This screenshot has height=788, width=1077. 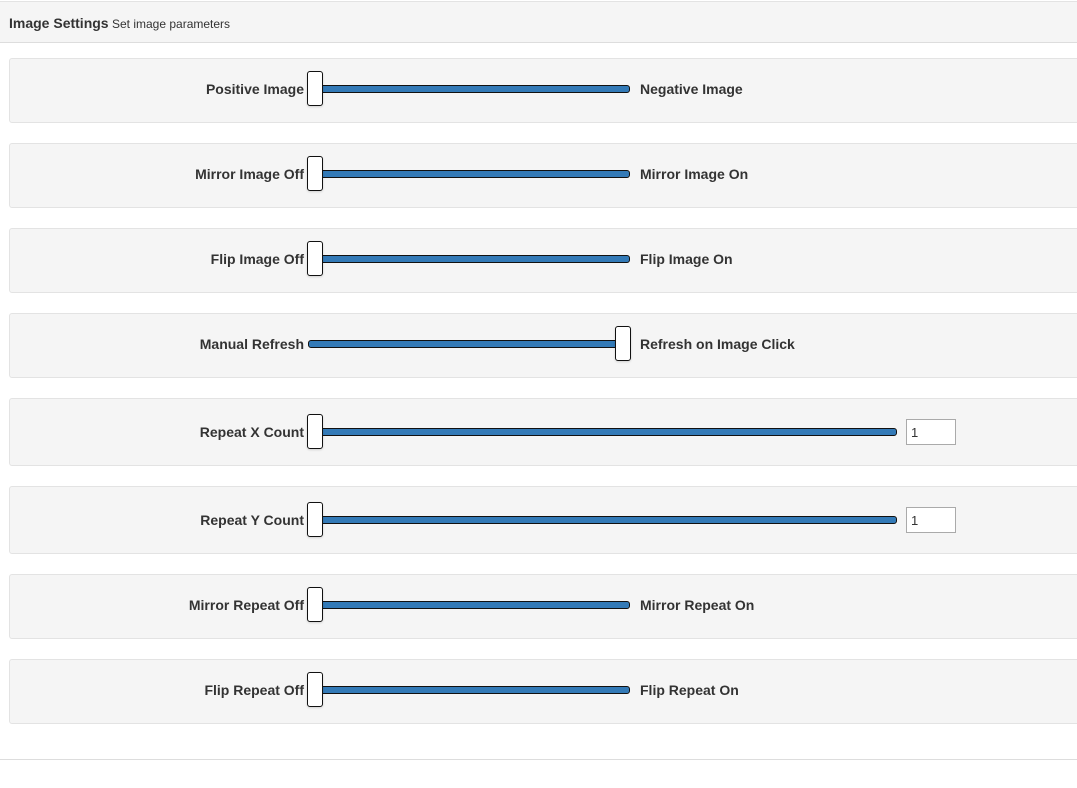 What do you see at coordinates (246, 605) in the screenshot?
I see `toggle-left-label: Mirror Repeat Off` at bounding box center [246, 605].